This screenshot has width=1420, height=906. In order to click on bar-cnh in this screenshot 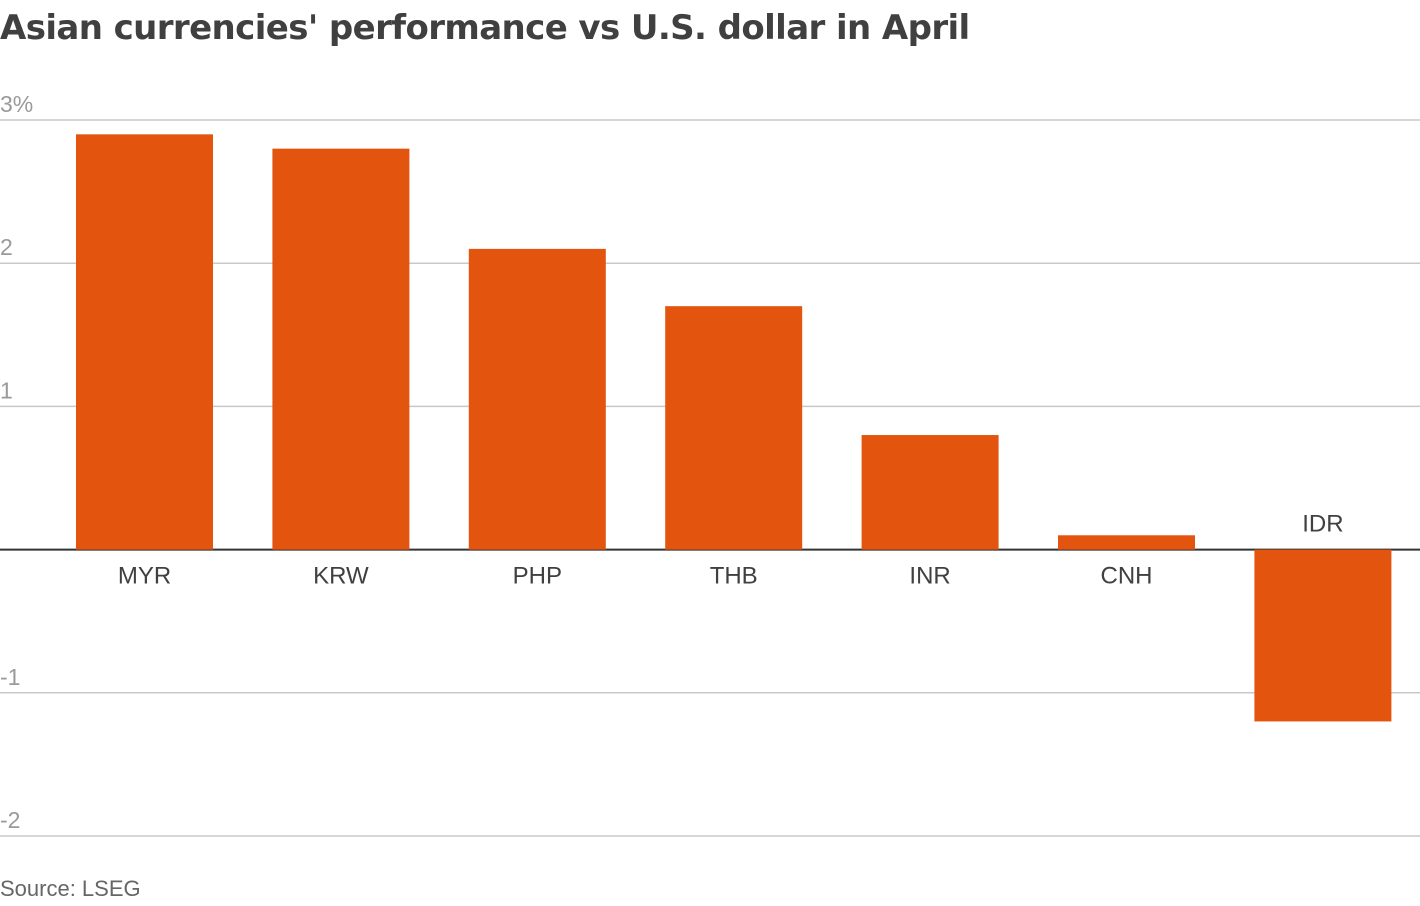, I will do `click(1126, 542)`.